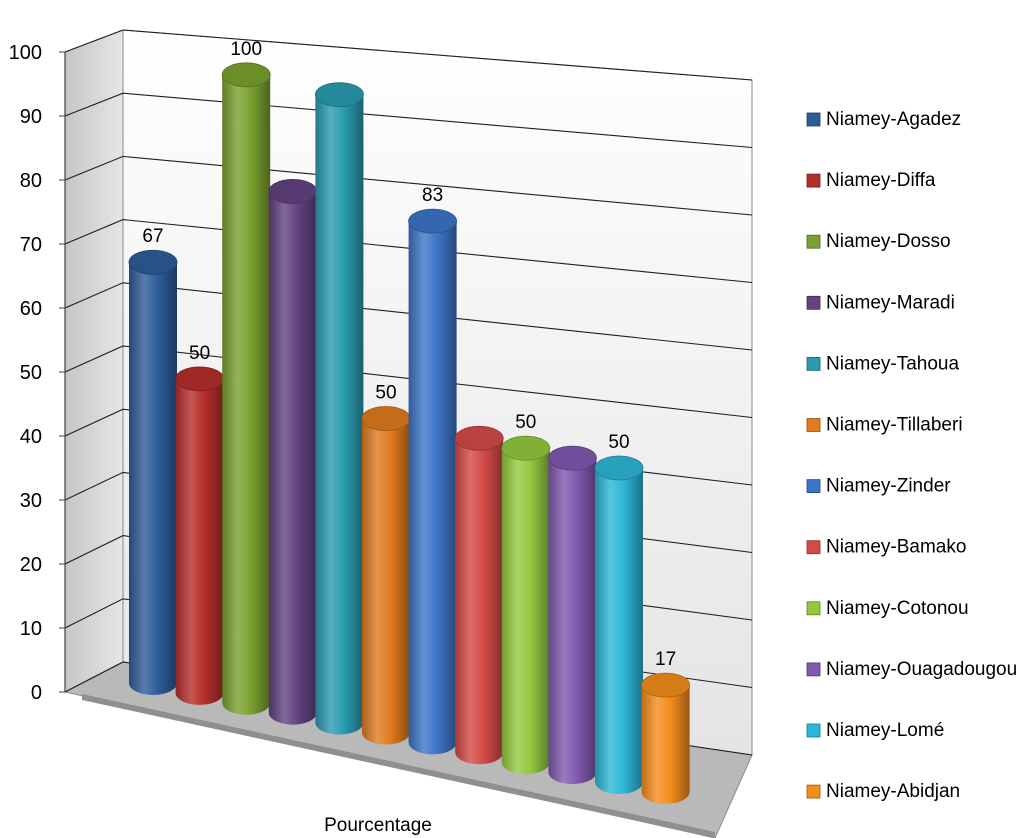 This screenshot has height=838, width=1018. I want to click on bar-Niamey-Abidjan, so click(665, 738).